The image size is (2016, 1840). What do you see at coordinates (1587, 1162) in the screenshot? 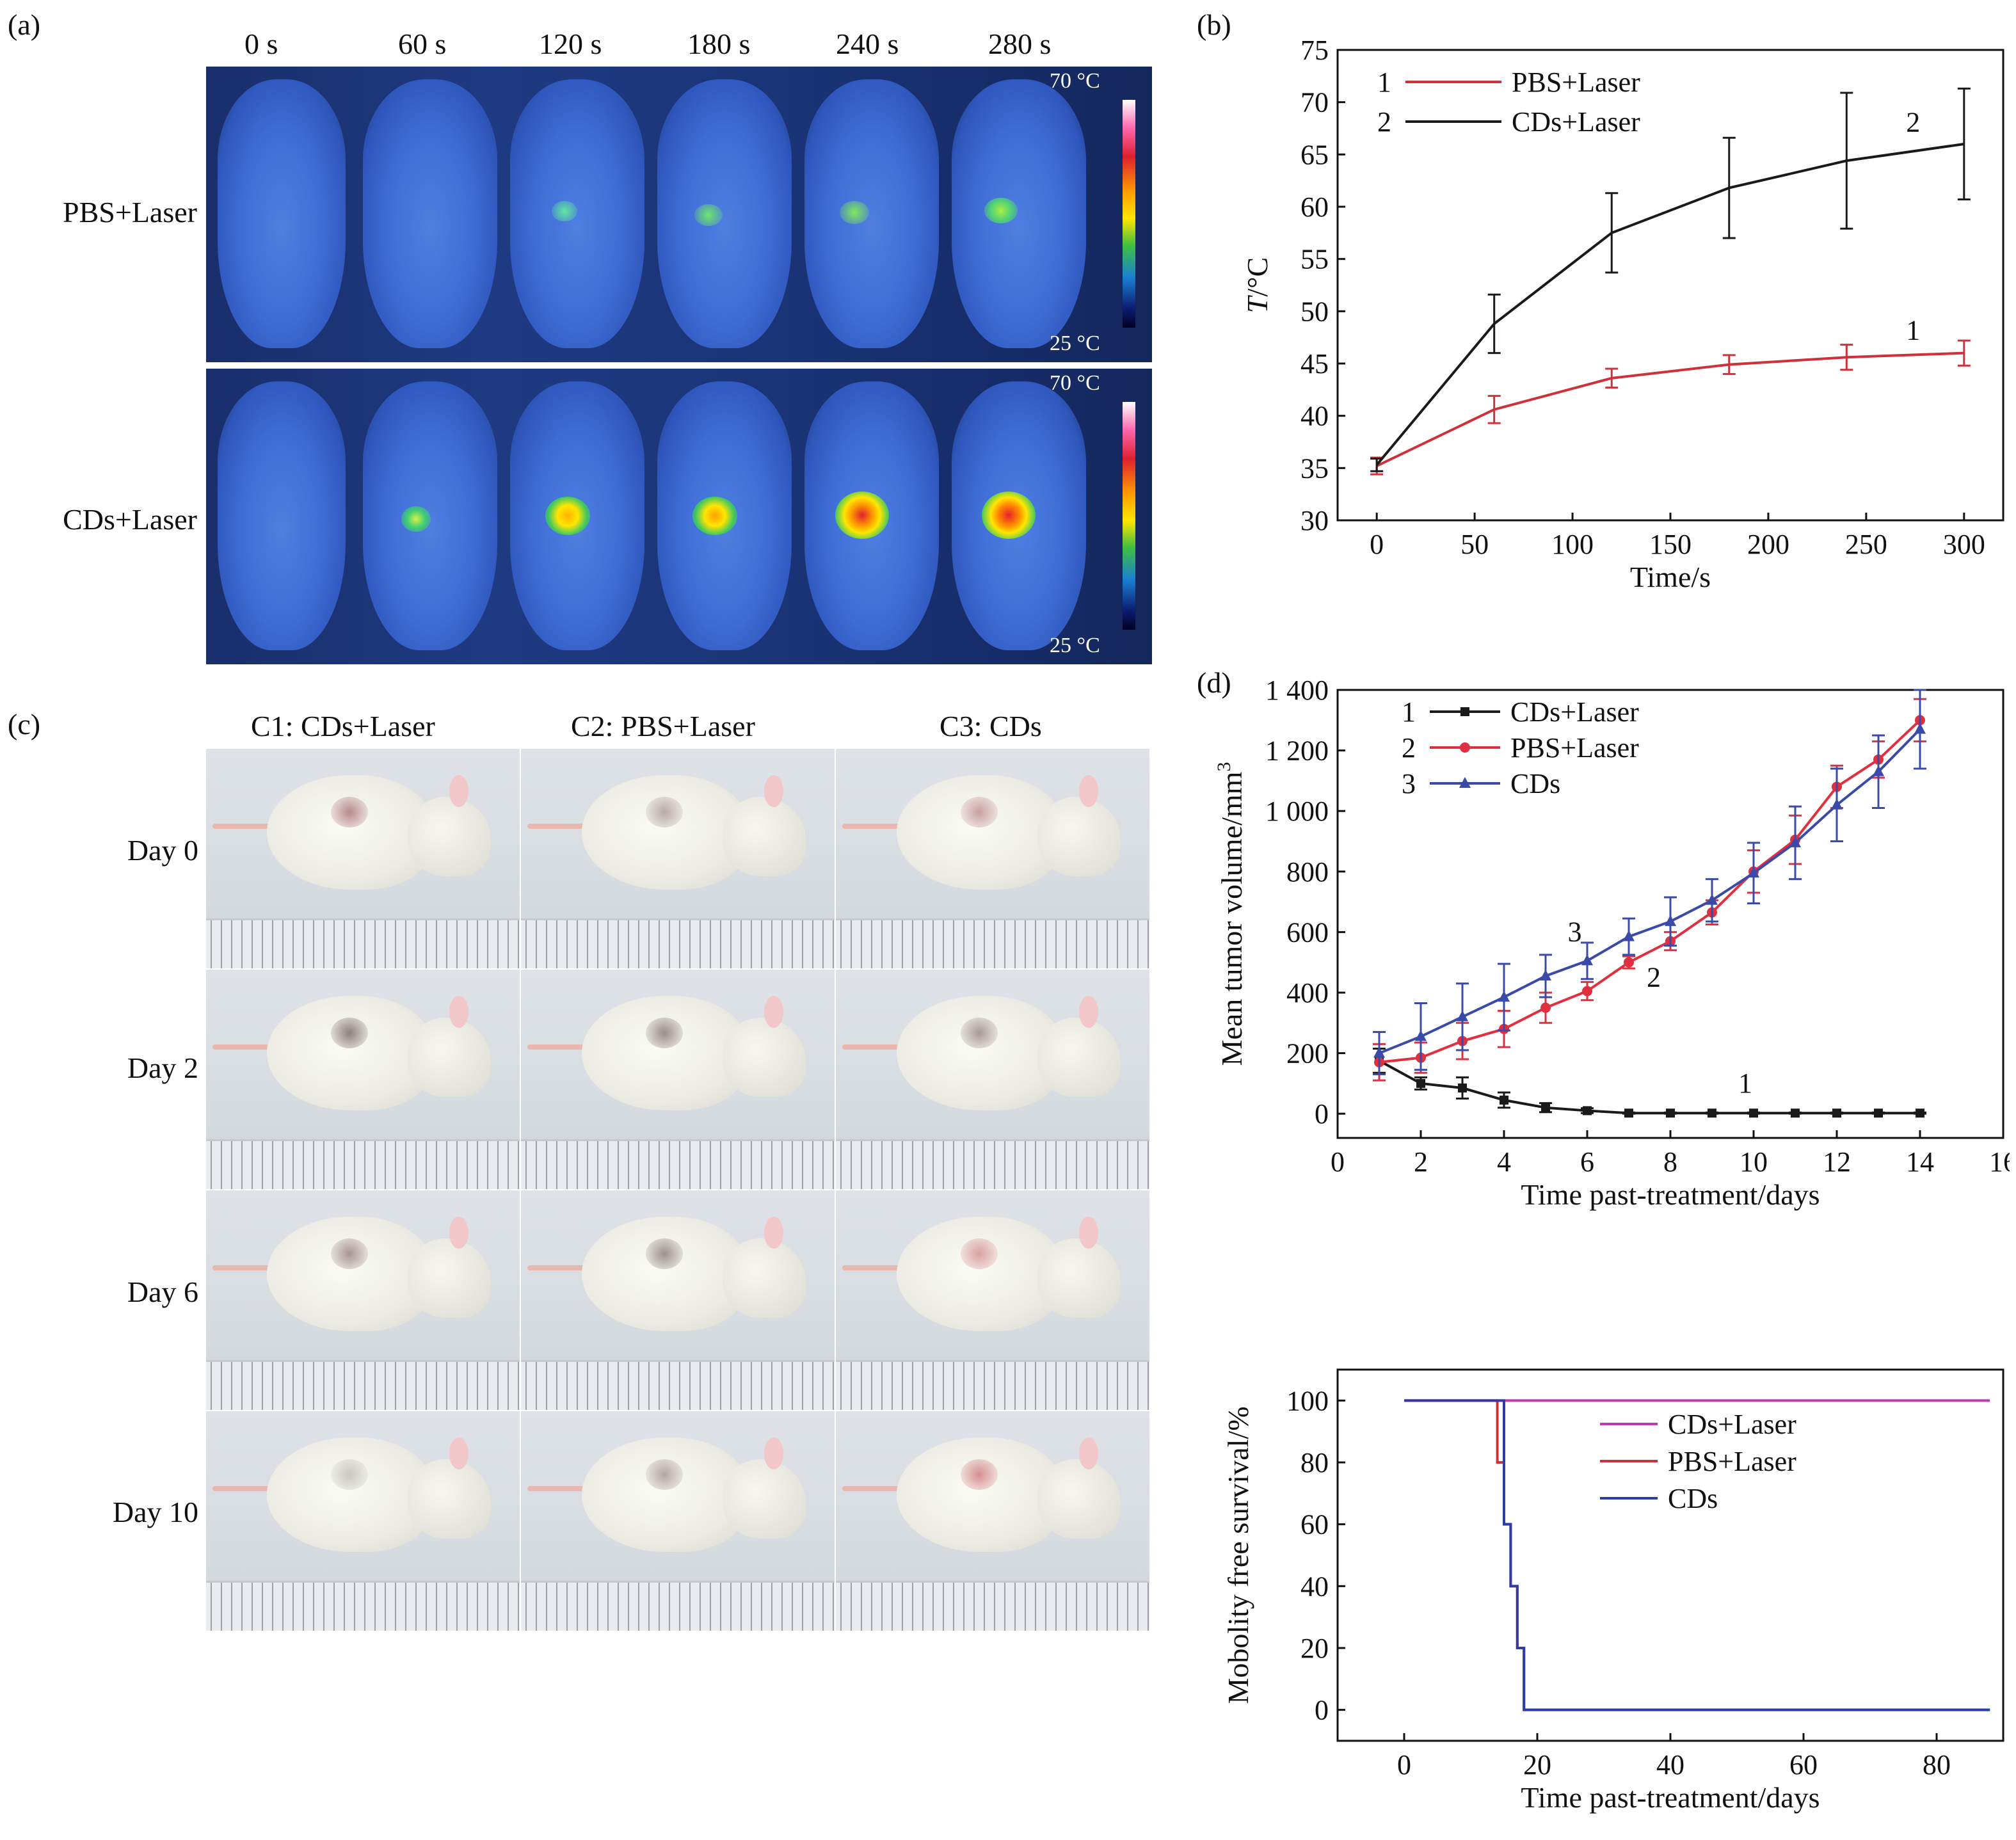
I see `x-tick-label: 6` at bounding box center [1587, 1162].